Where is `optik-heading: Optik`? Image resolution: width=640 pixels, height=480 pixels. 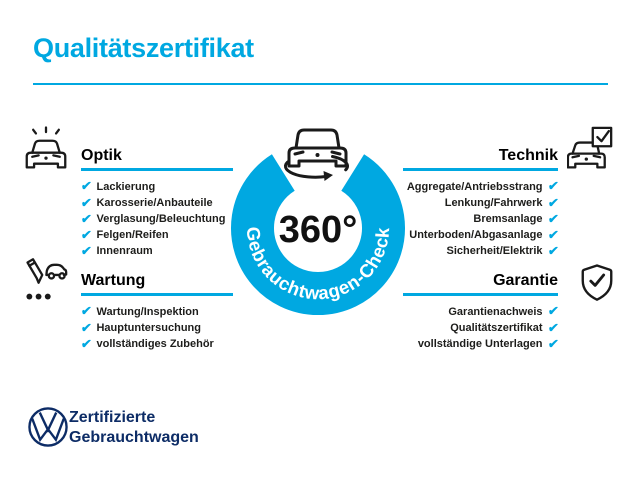
optik-heading: Optik is located at coordinates (101, 155).